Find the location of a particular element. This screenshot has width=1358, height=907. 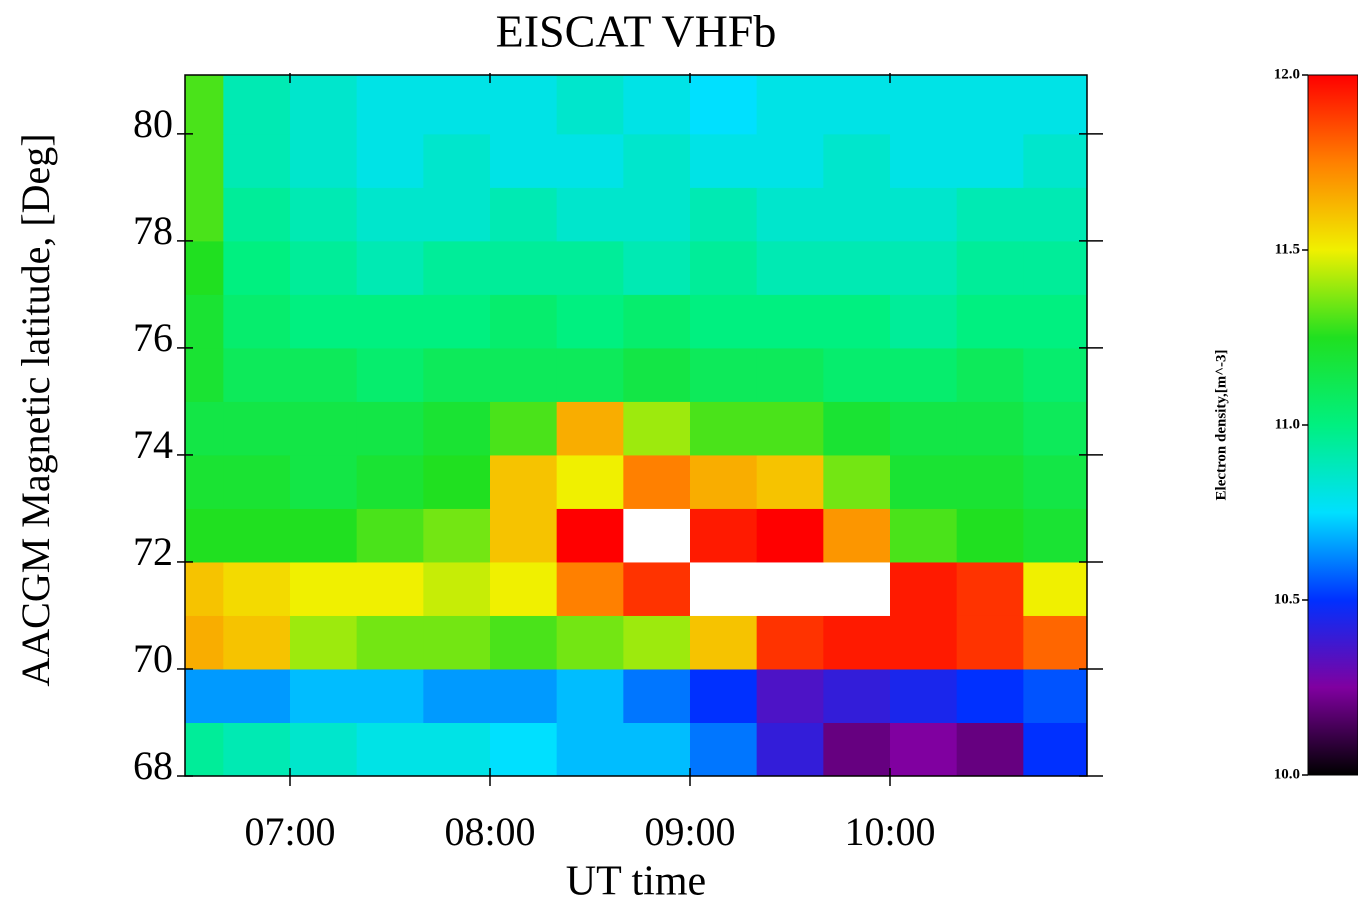

y-tick-label: 68 is located at coordinates (153, 765).